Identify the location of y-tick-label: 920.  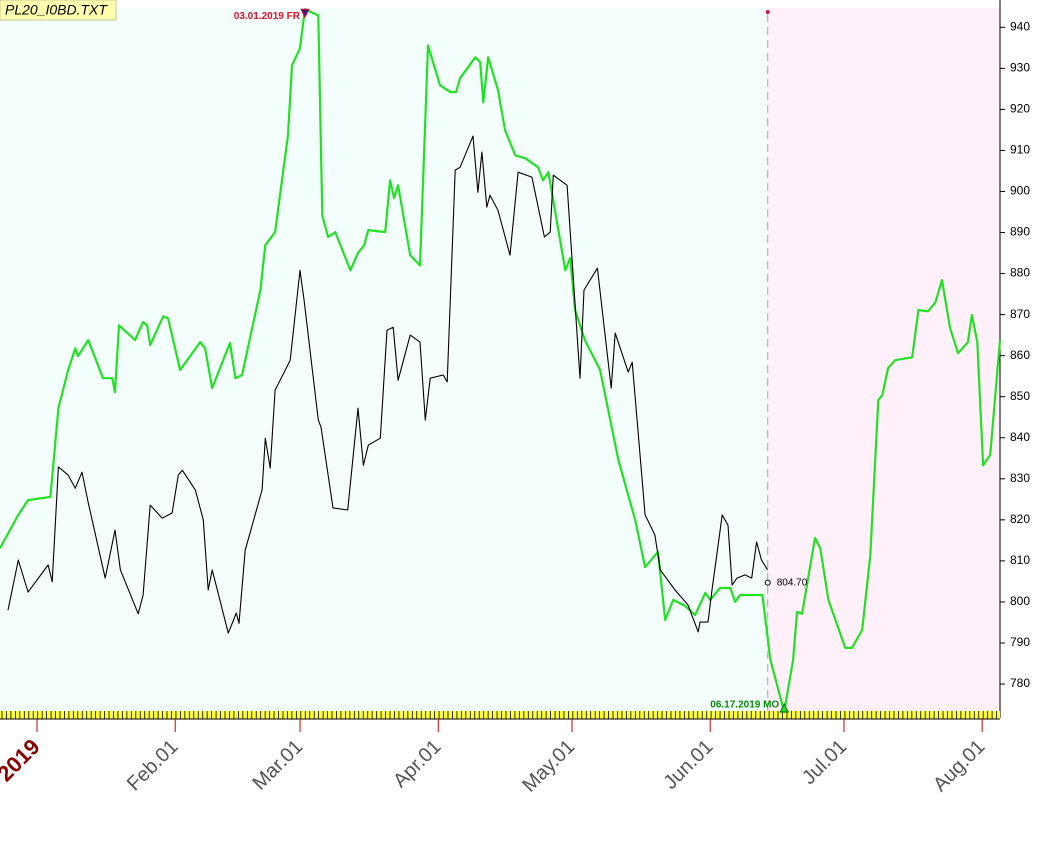
(1020, 109).